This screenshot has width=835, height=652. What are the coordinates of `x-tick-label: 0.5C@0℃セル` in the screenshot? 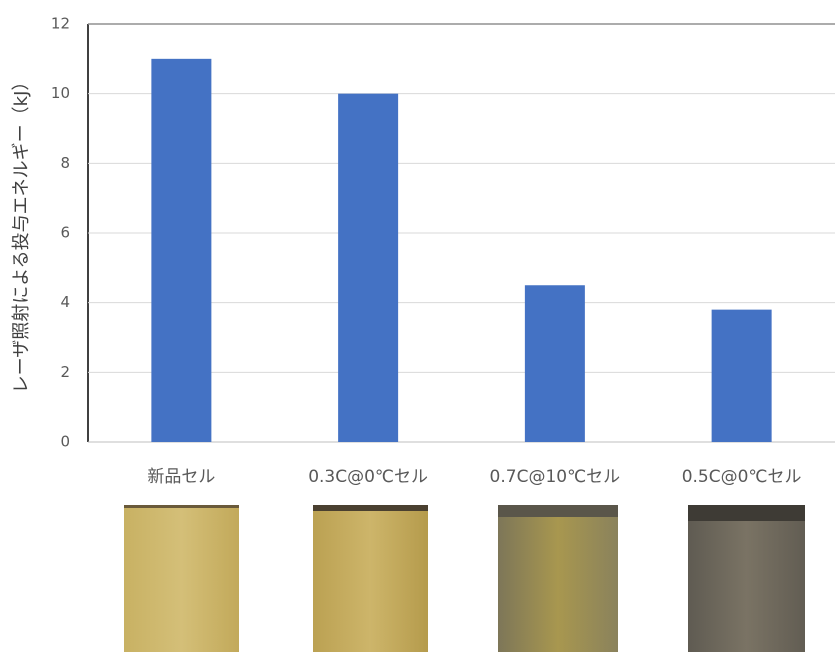 It's located at (742, 477).